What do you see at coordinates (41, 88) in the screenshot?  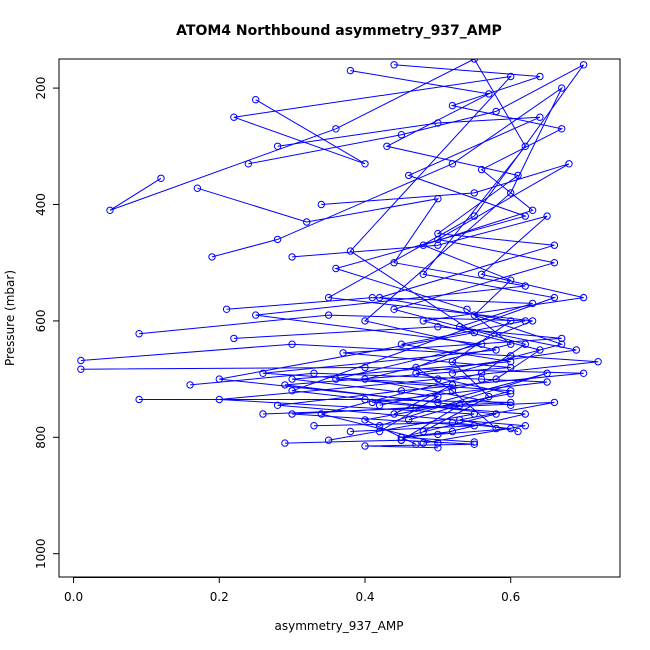 I see `y-tick-label: 200` at bounding box center [41, 88].